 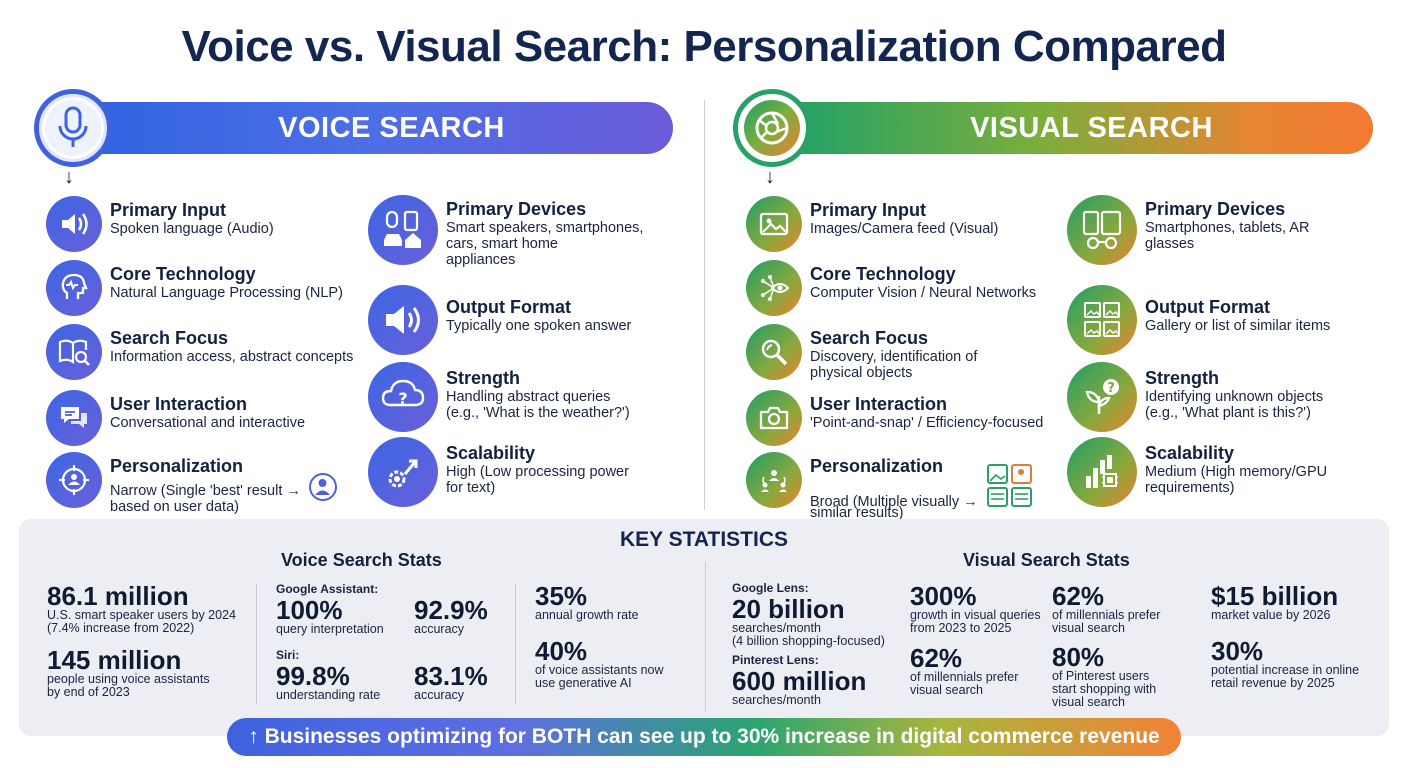 What do you see at coordinates (927, 423) in the screenshot?
I see `item-desc: 'Point-and-snap' / Efficiency-focused` at bounding box center [927, 423].